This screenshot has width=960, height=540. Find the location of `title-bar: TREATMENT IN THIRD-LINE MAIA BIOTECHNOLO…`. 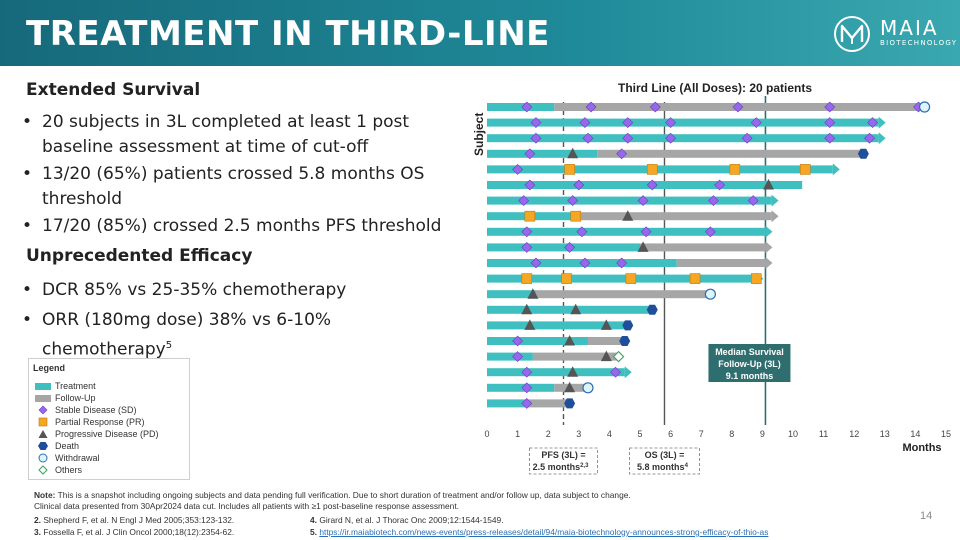

title-bar: TREATMENT IN THIRD-LINE MAIA BIOTECHNOLO… is located at coordinates (480, 33).